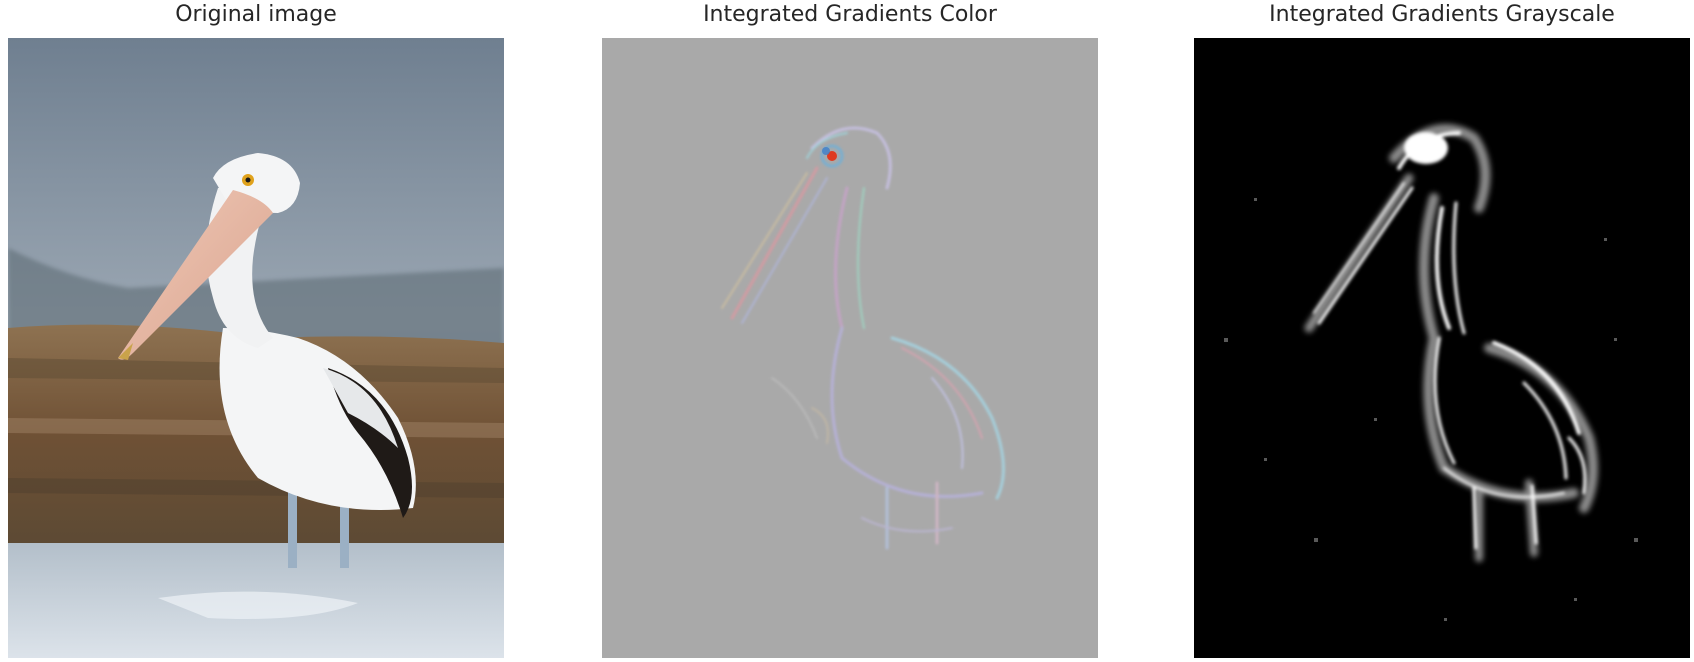  What do you see at coordinates (256, 14) in the screenshot?
I see `panel-title-original: Original image` at bounding box center [256, 14].